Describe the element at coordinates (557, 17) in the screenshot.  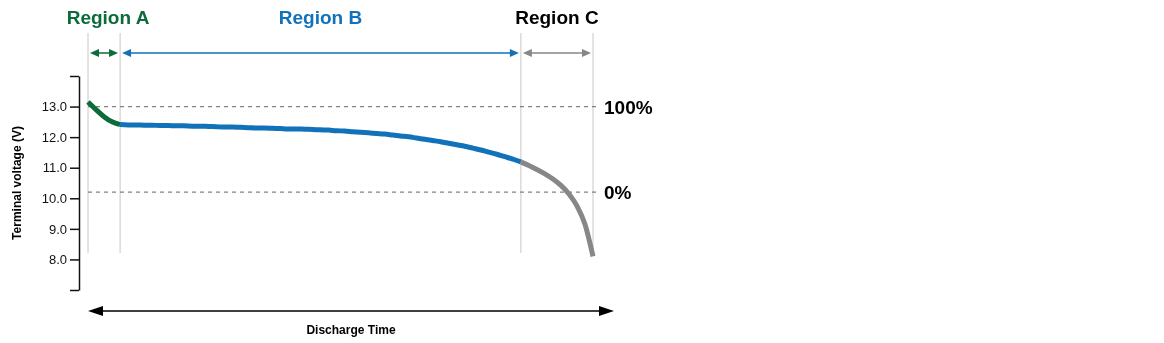
I see `text: Region C` at that location.